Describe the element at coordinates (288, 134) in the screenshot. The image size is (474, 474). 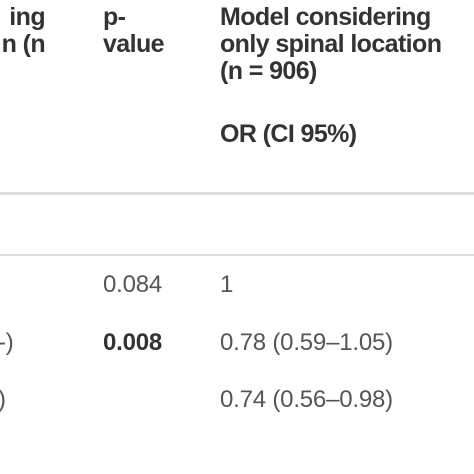
I see `header-subtitle: OR (CI 95%)` at that location.